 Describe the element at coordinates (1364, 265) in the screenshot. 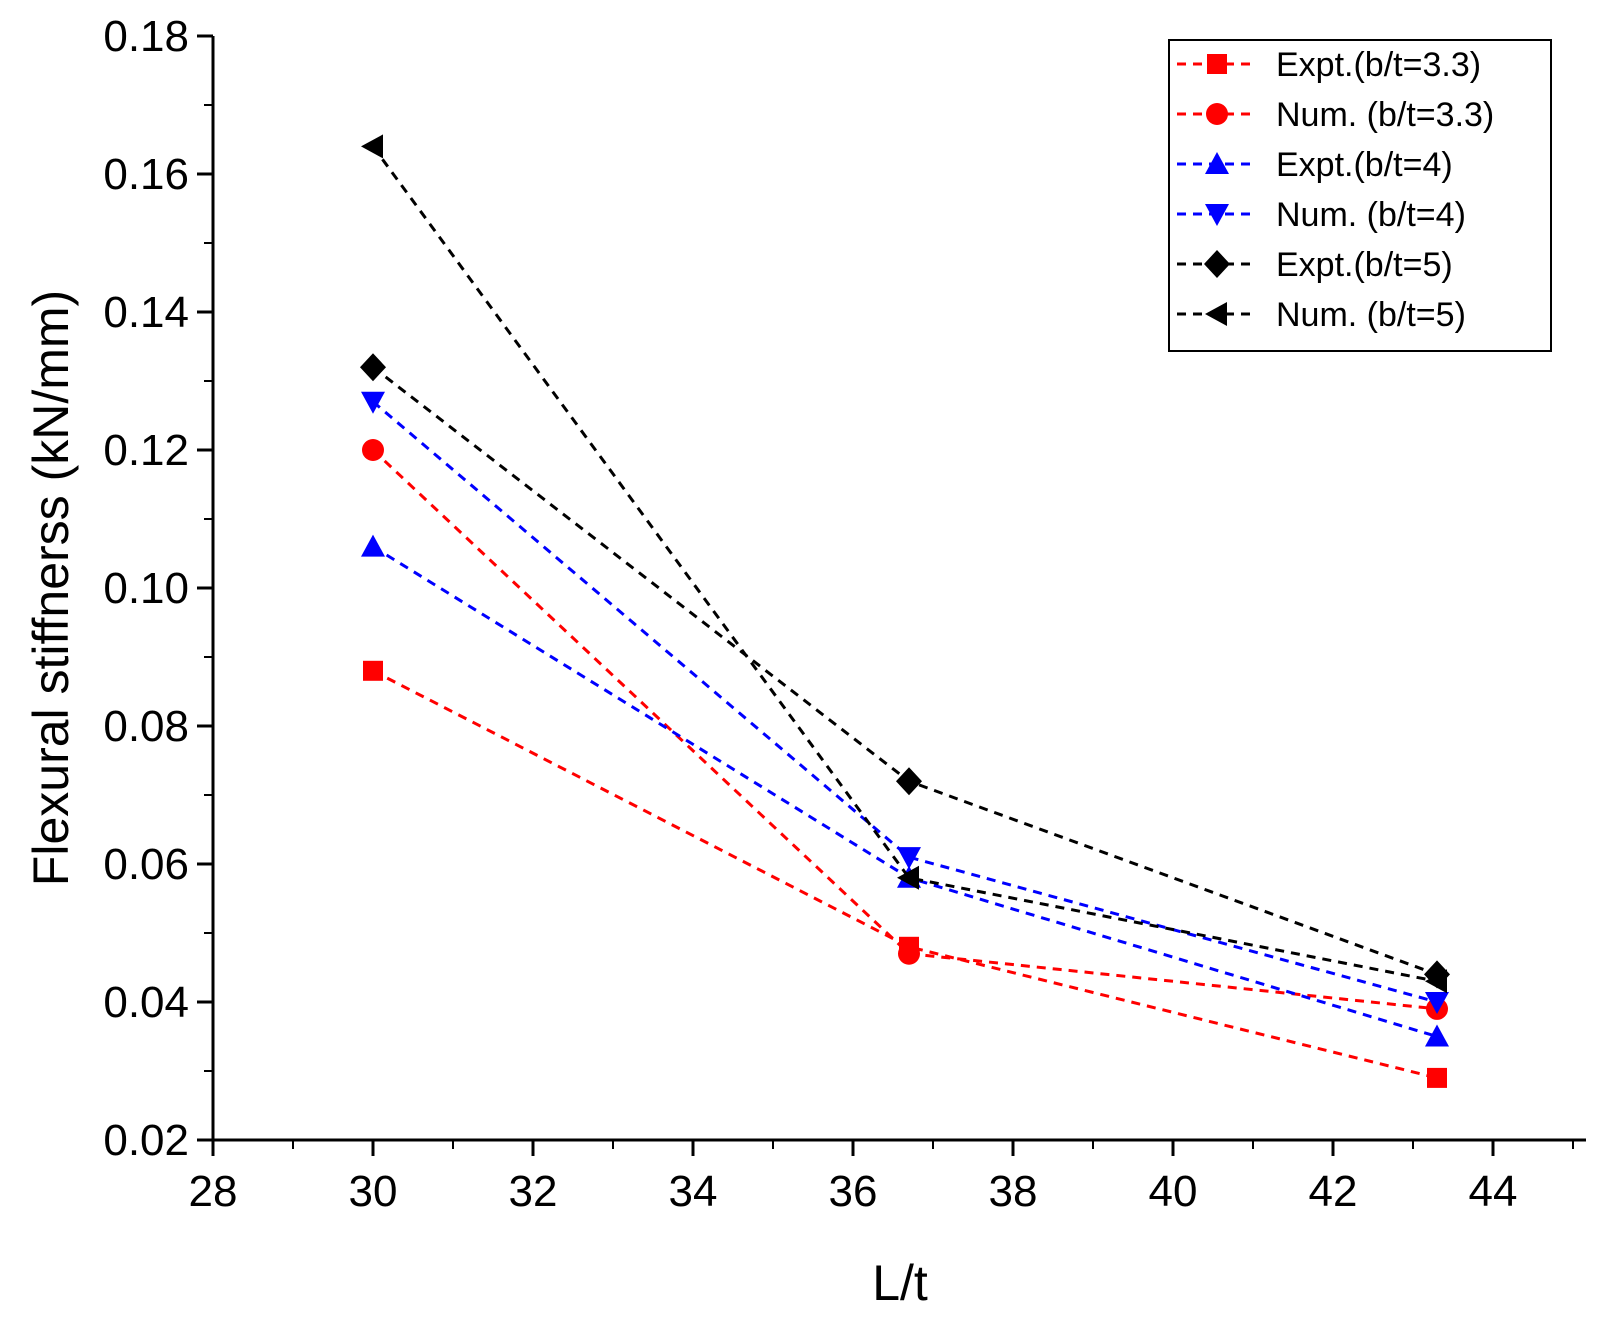

I see `legend-label: Expt.(b/t=5)` at that location.